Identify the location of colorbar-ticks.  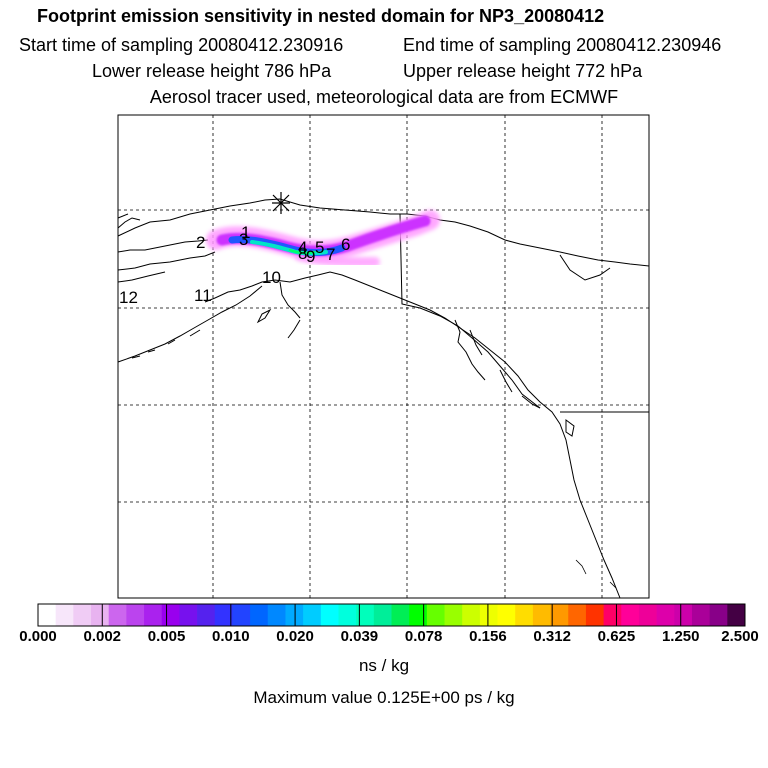
(391, 615).